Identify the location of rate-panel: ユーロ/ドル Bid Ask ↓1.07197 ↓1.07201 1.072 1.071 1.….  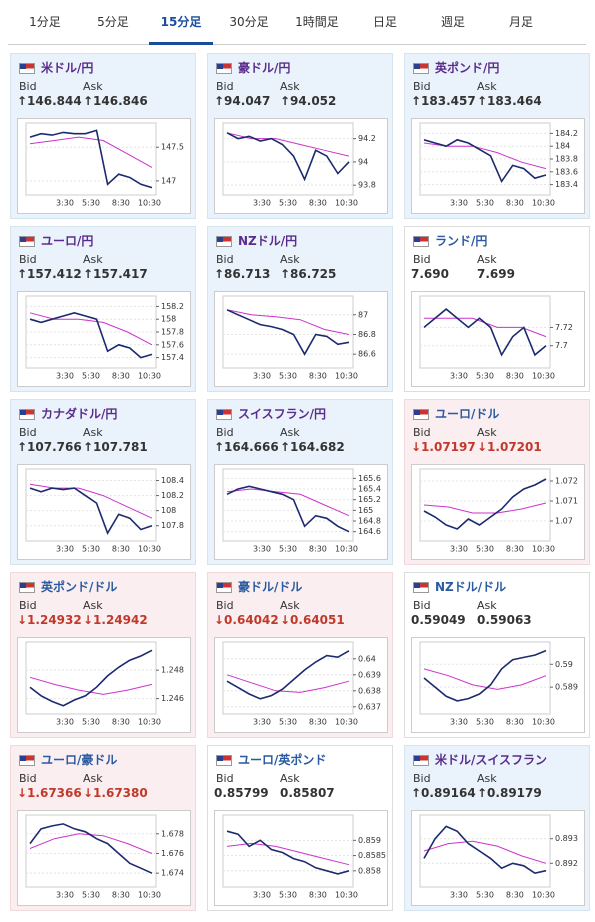
(497, 482).